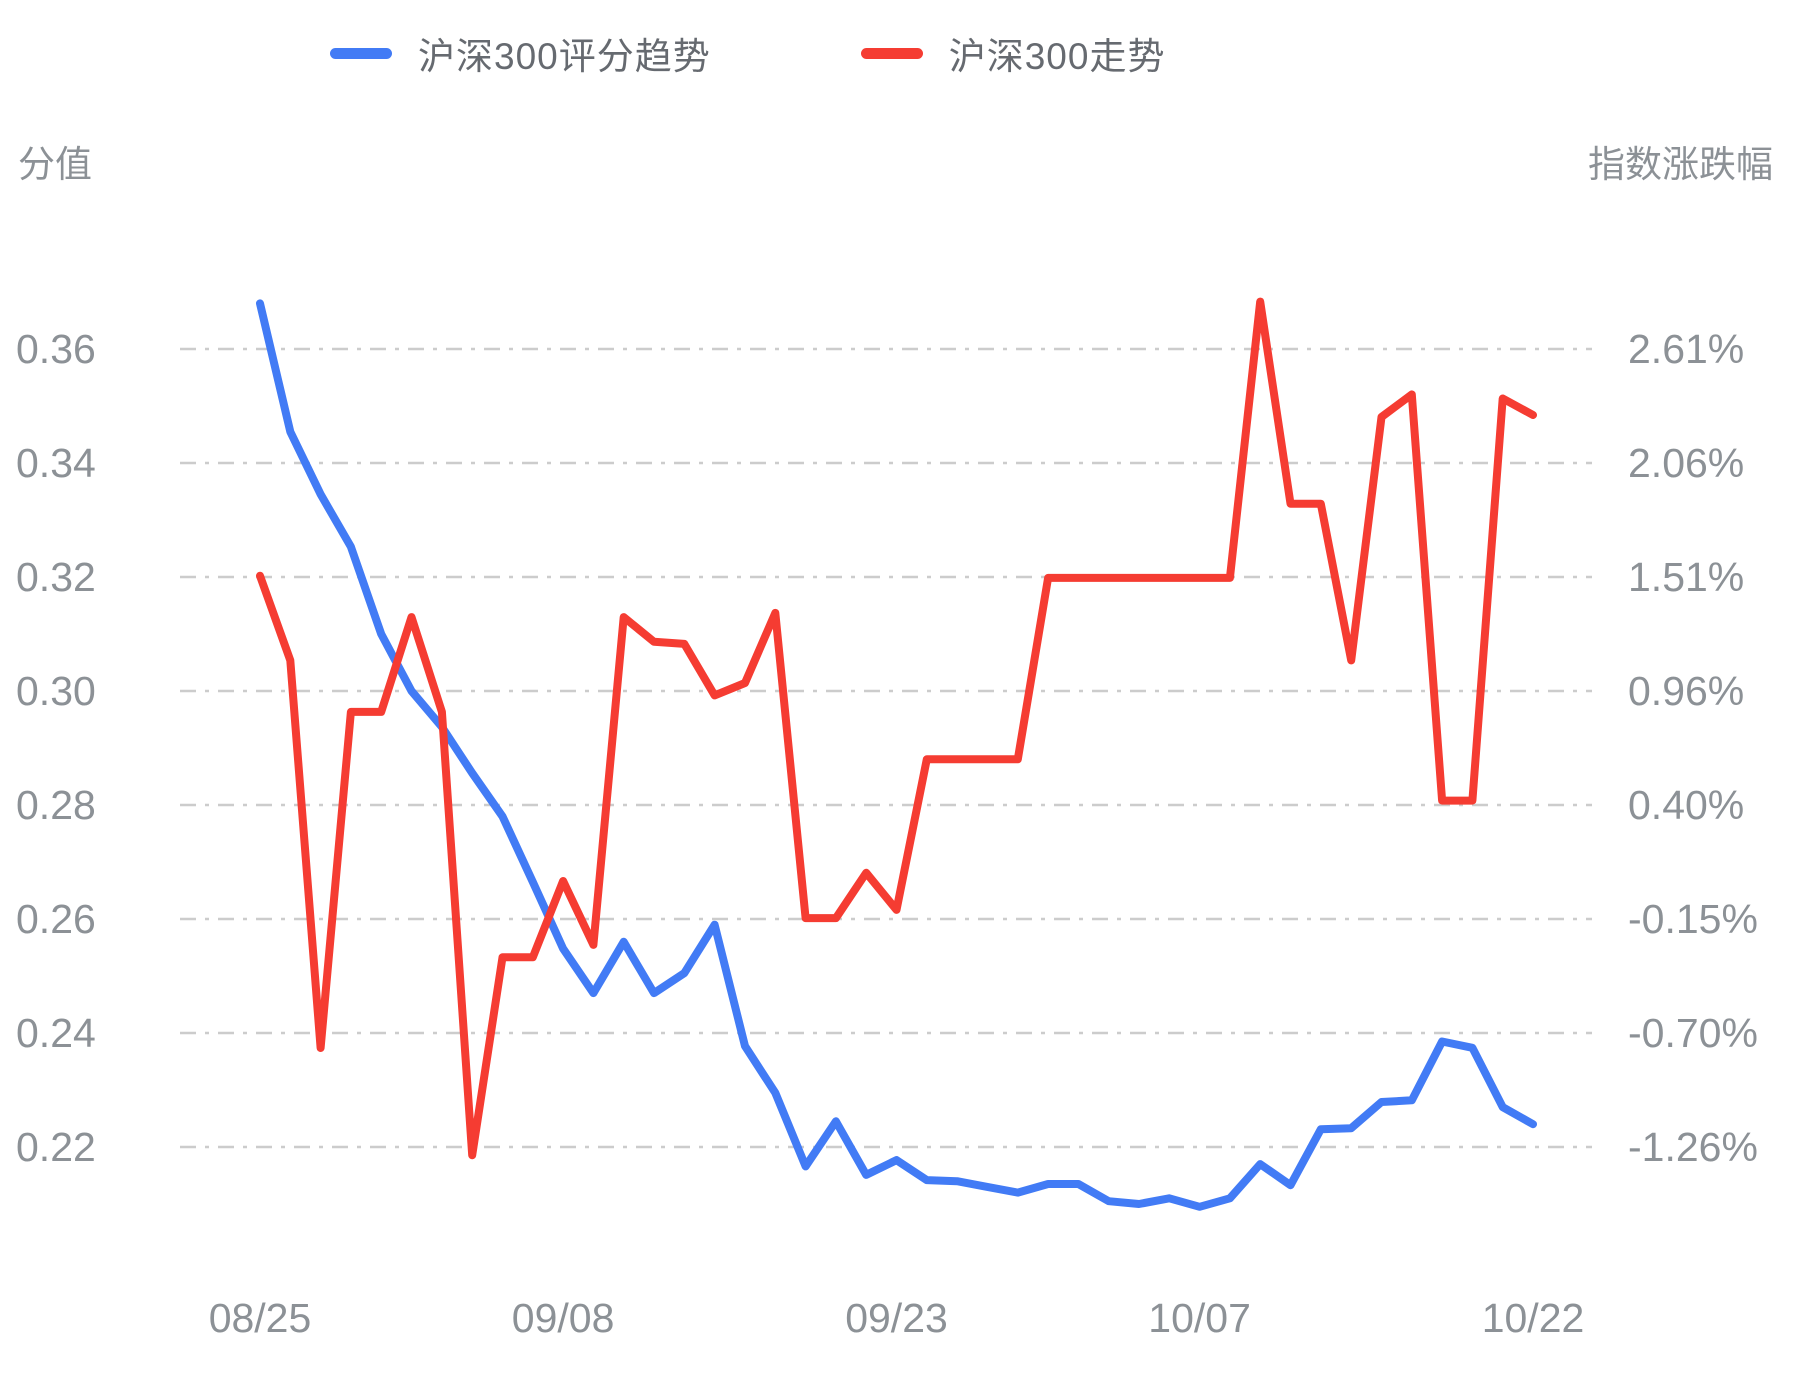 The image size is (1793, 1380). Describe the element at coordinates (56, 919) in the screenshot. I see `y-axis-left-tick: 0.26` at that location.